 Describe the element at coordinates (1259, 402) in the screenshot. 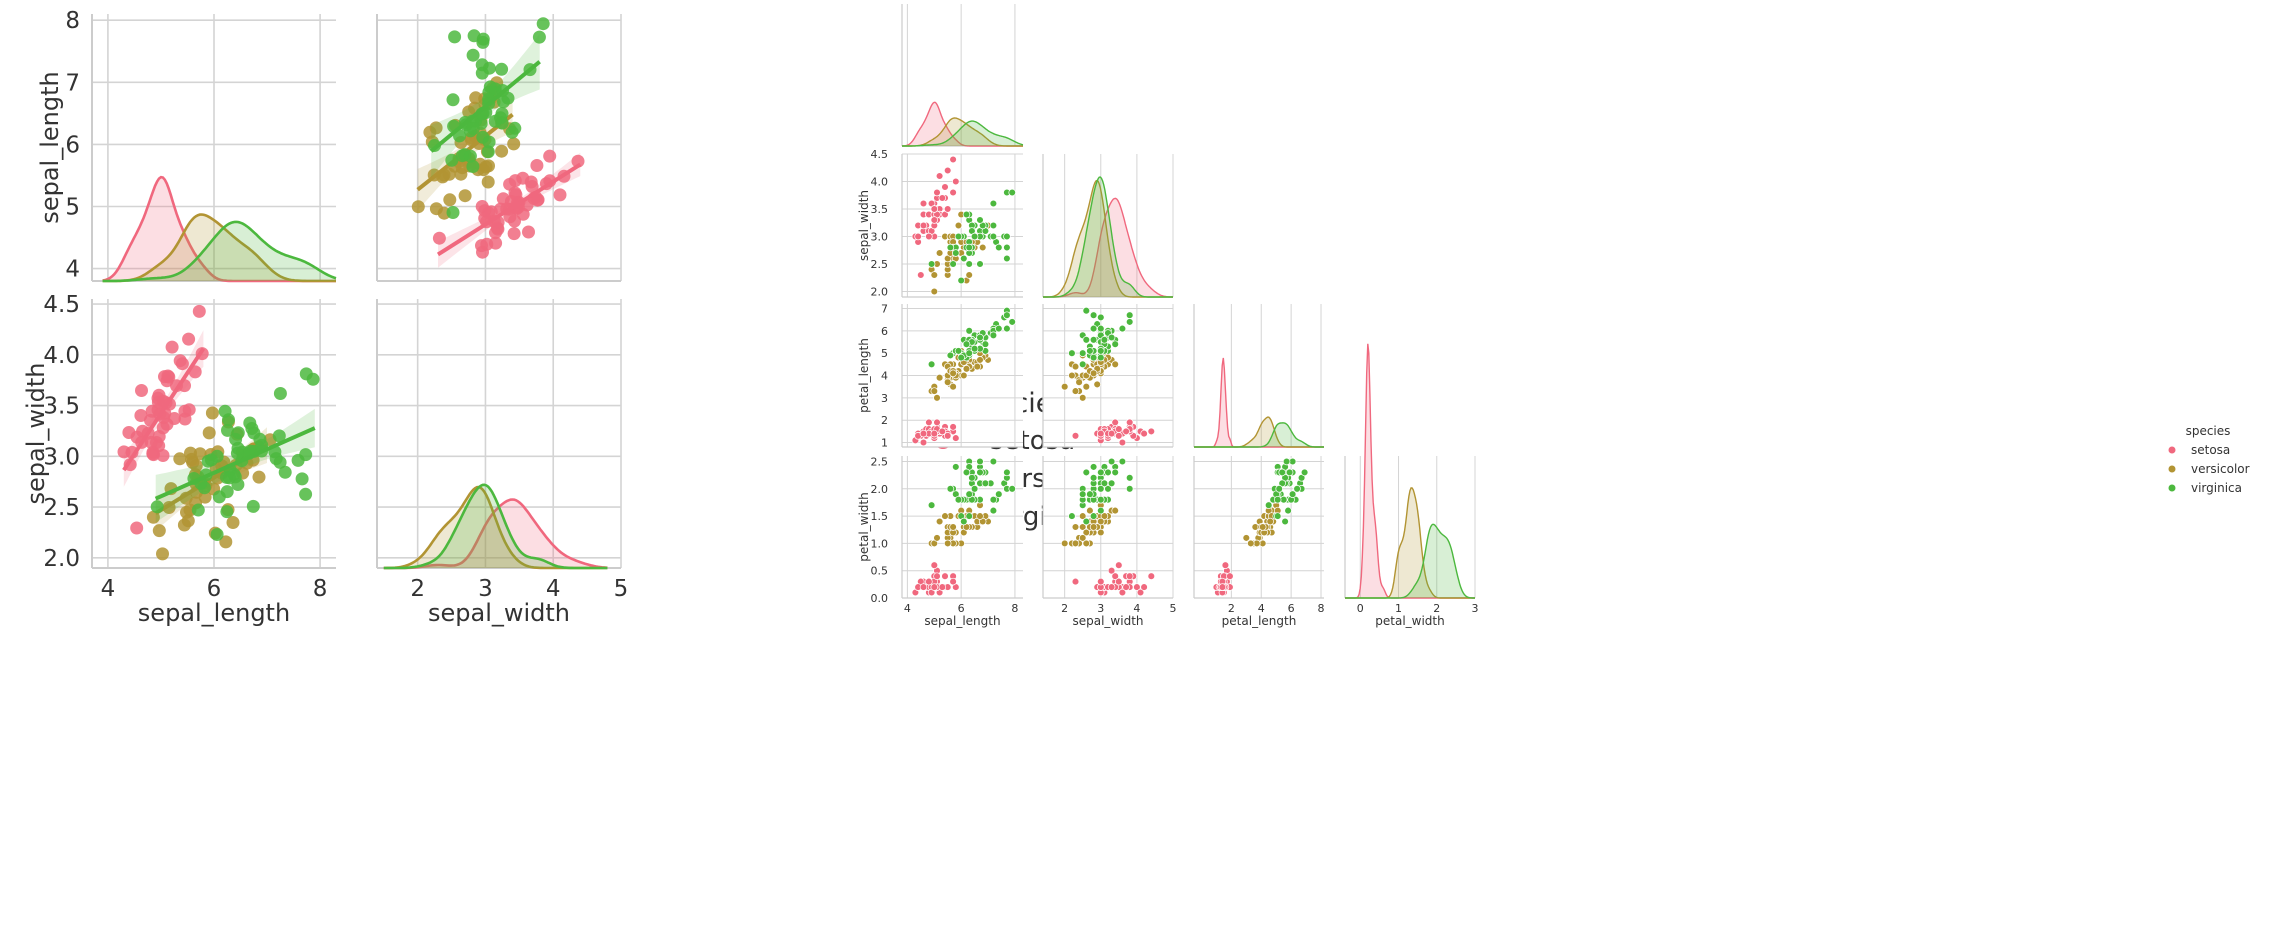

I see `b-petal_length-kde-fill-setosa` at that location.